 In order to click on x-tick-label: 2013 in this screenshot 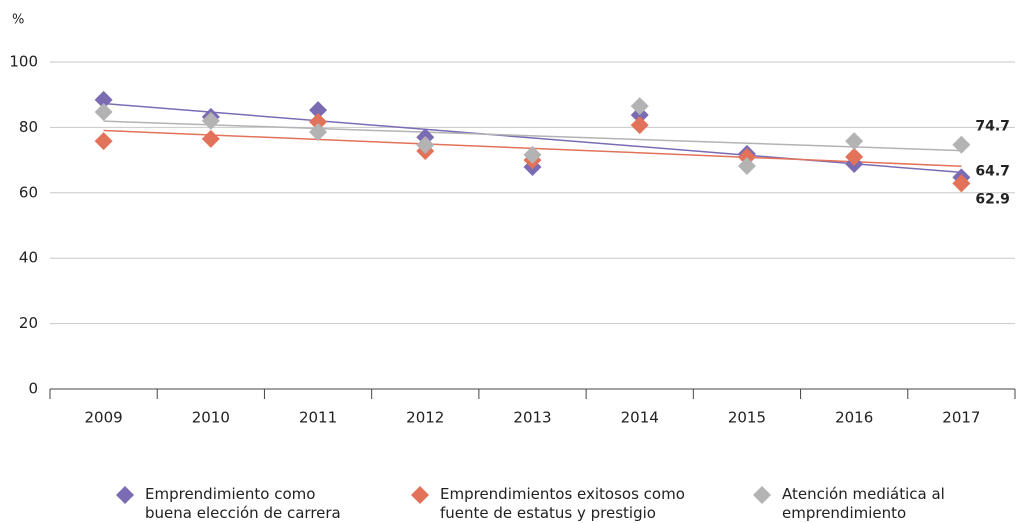, I will do `click(532, 418)`.